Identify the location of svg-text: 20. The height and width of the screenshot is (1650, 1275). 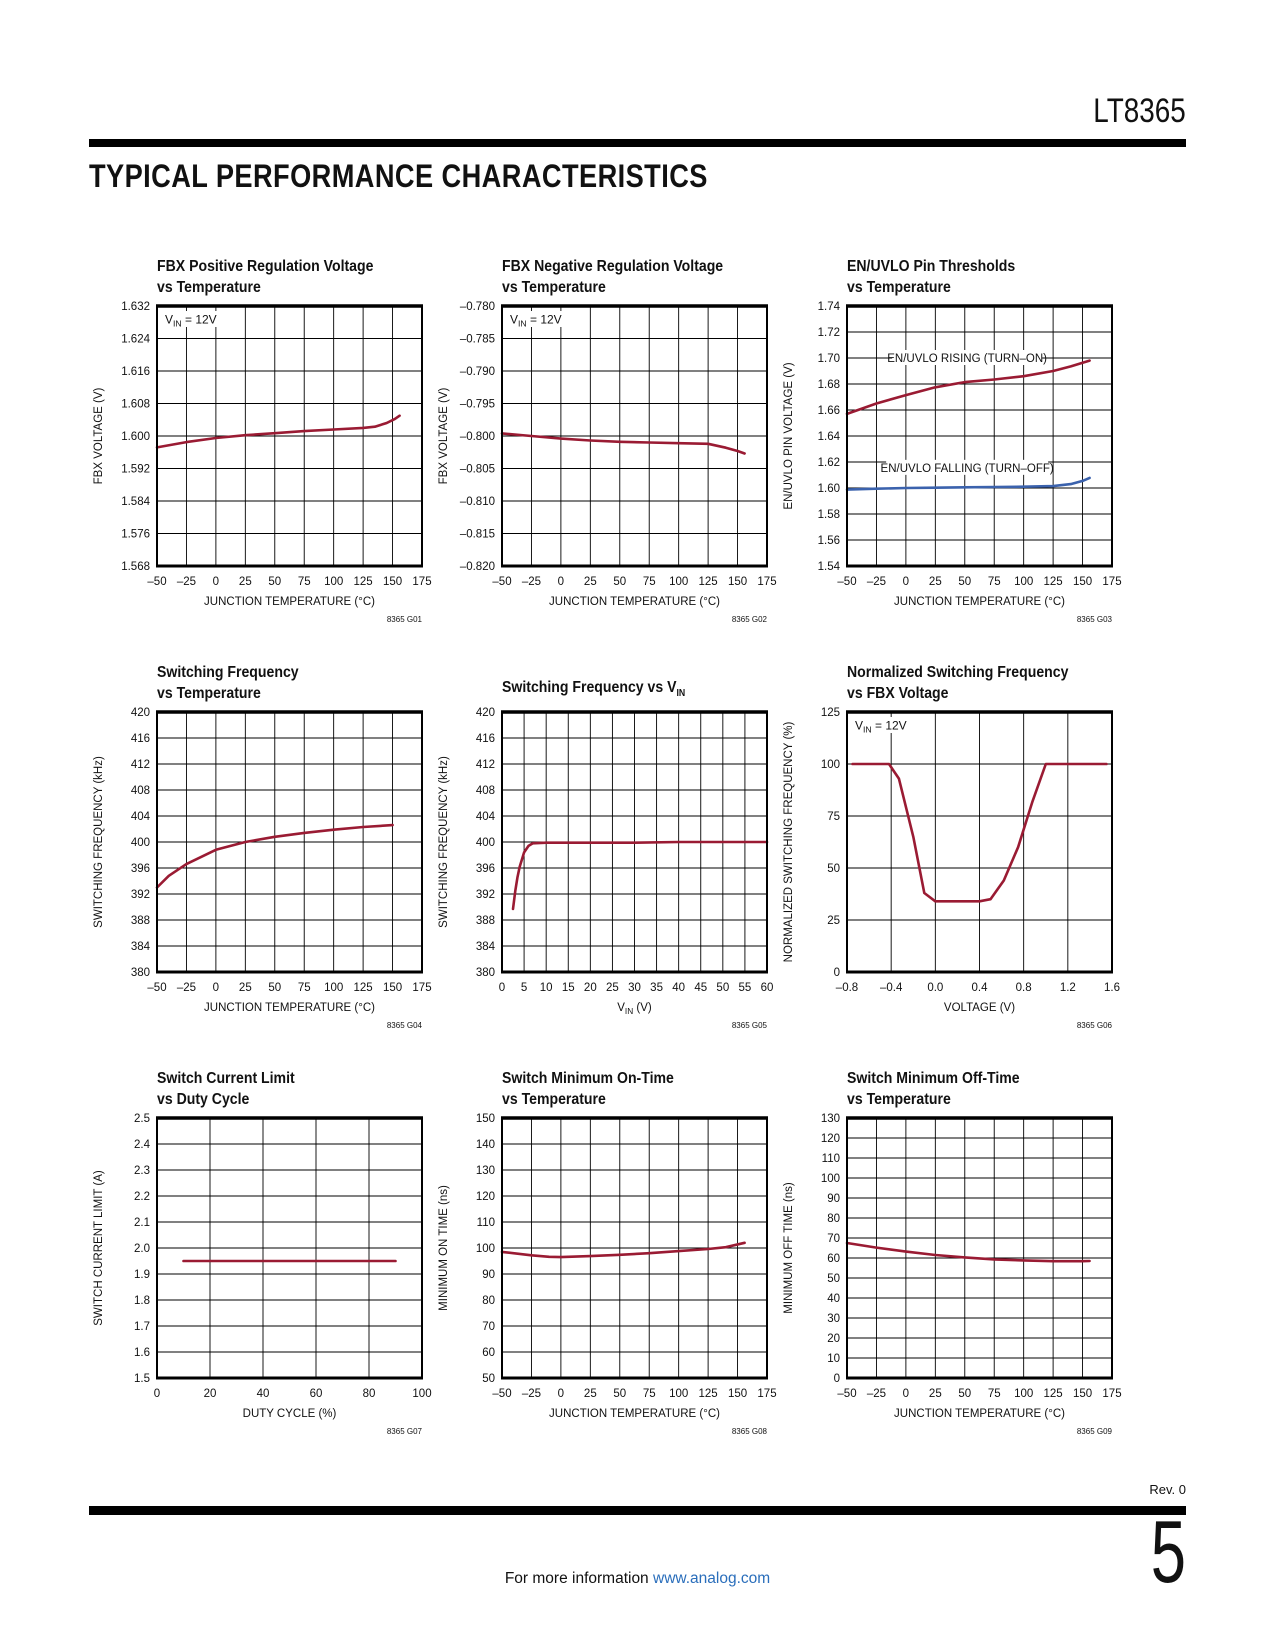
(833, 1339).